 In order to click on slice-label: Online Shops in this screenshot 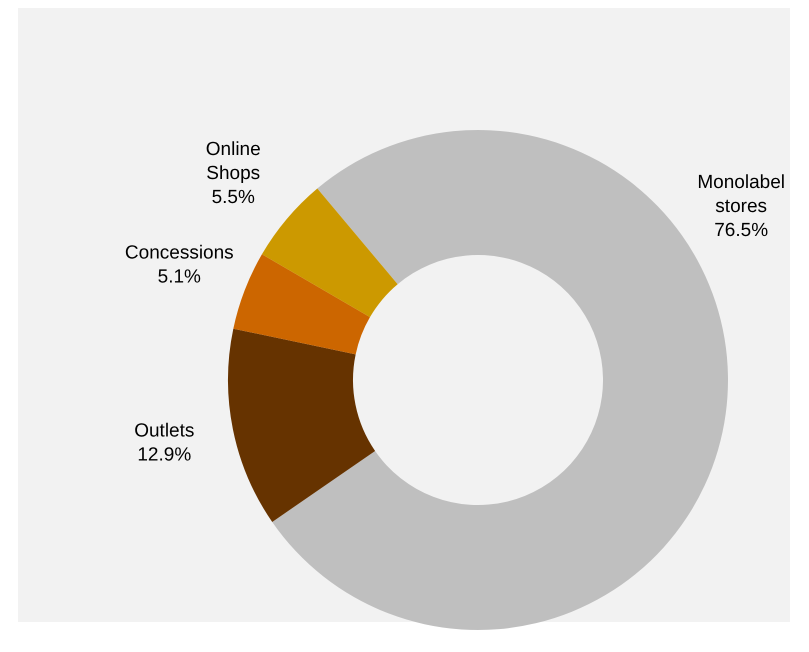, I will do `click(233, 161)`.